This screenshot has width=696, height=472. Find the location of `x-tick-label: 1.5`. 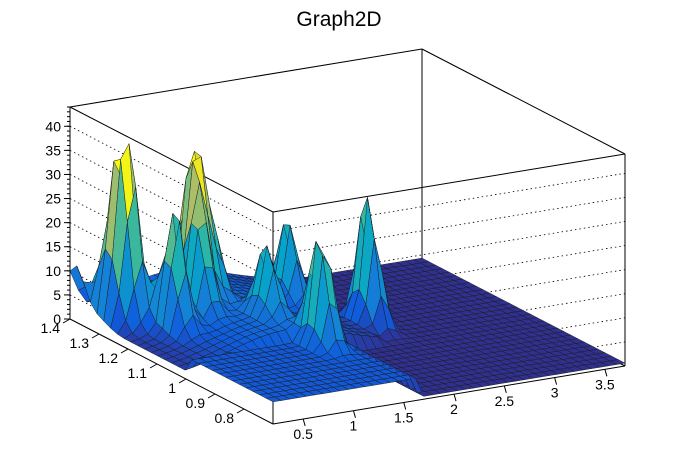

x-tick-label: 1.5 is located at coordinates (404, 417).